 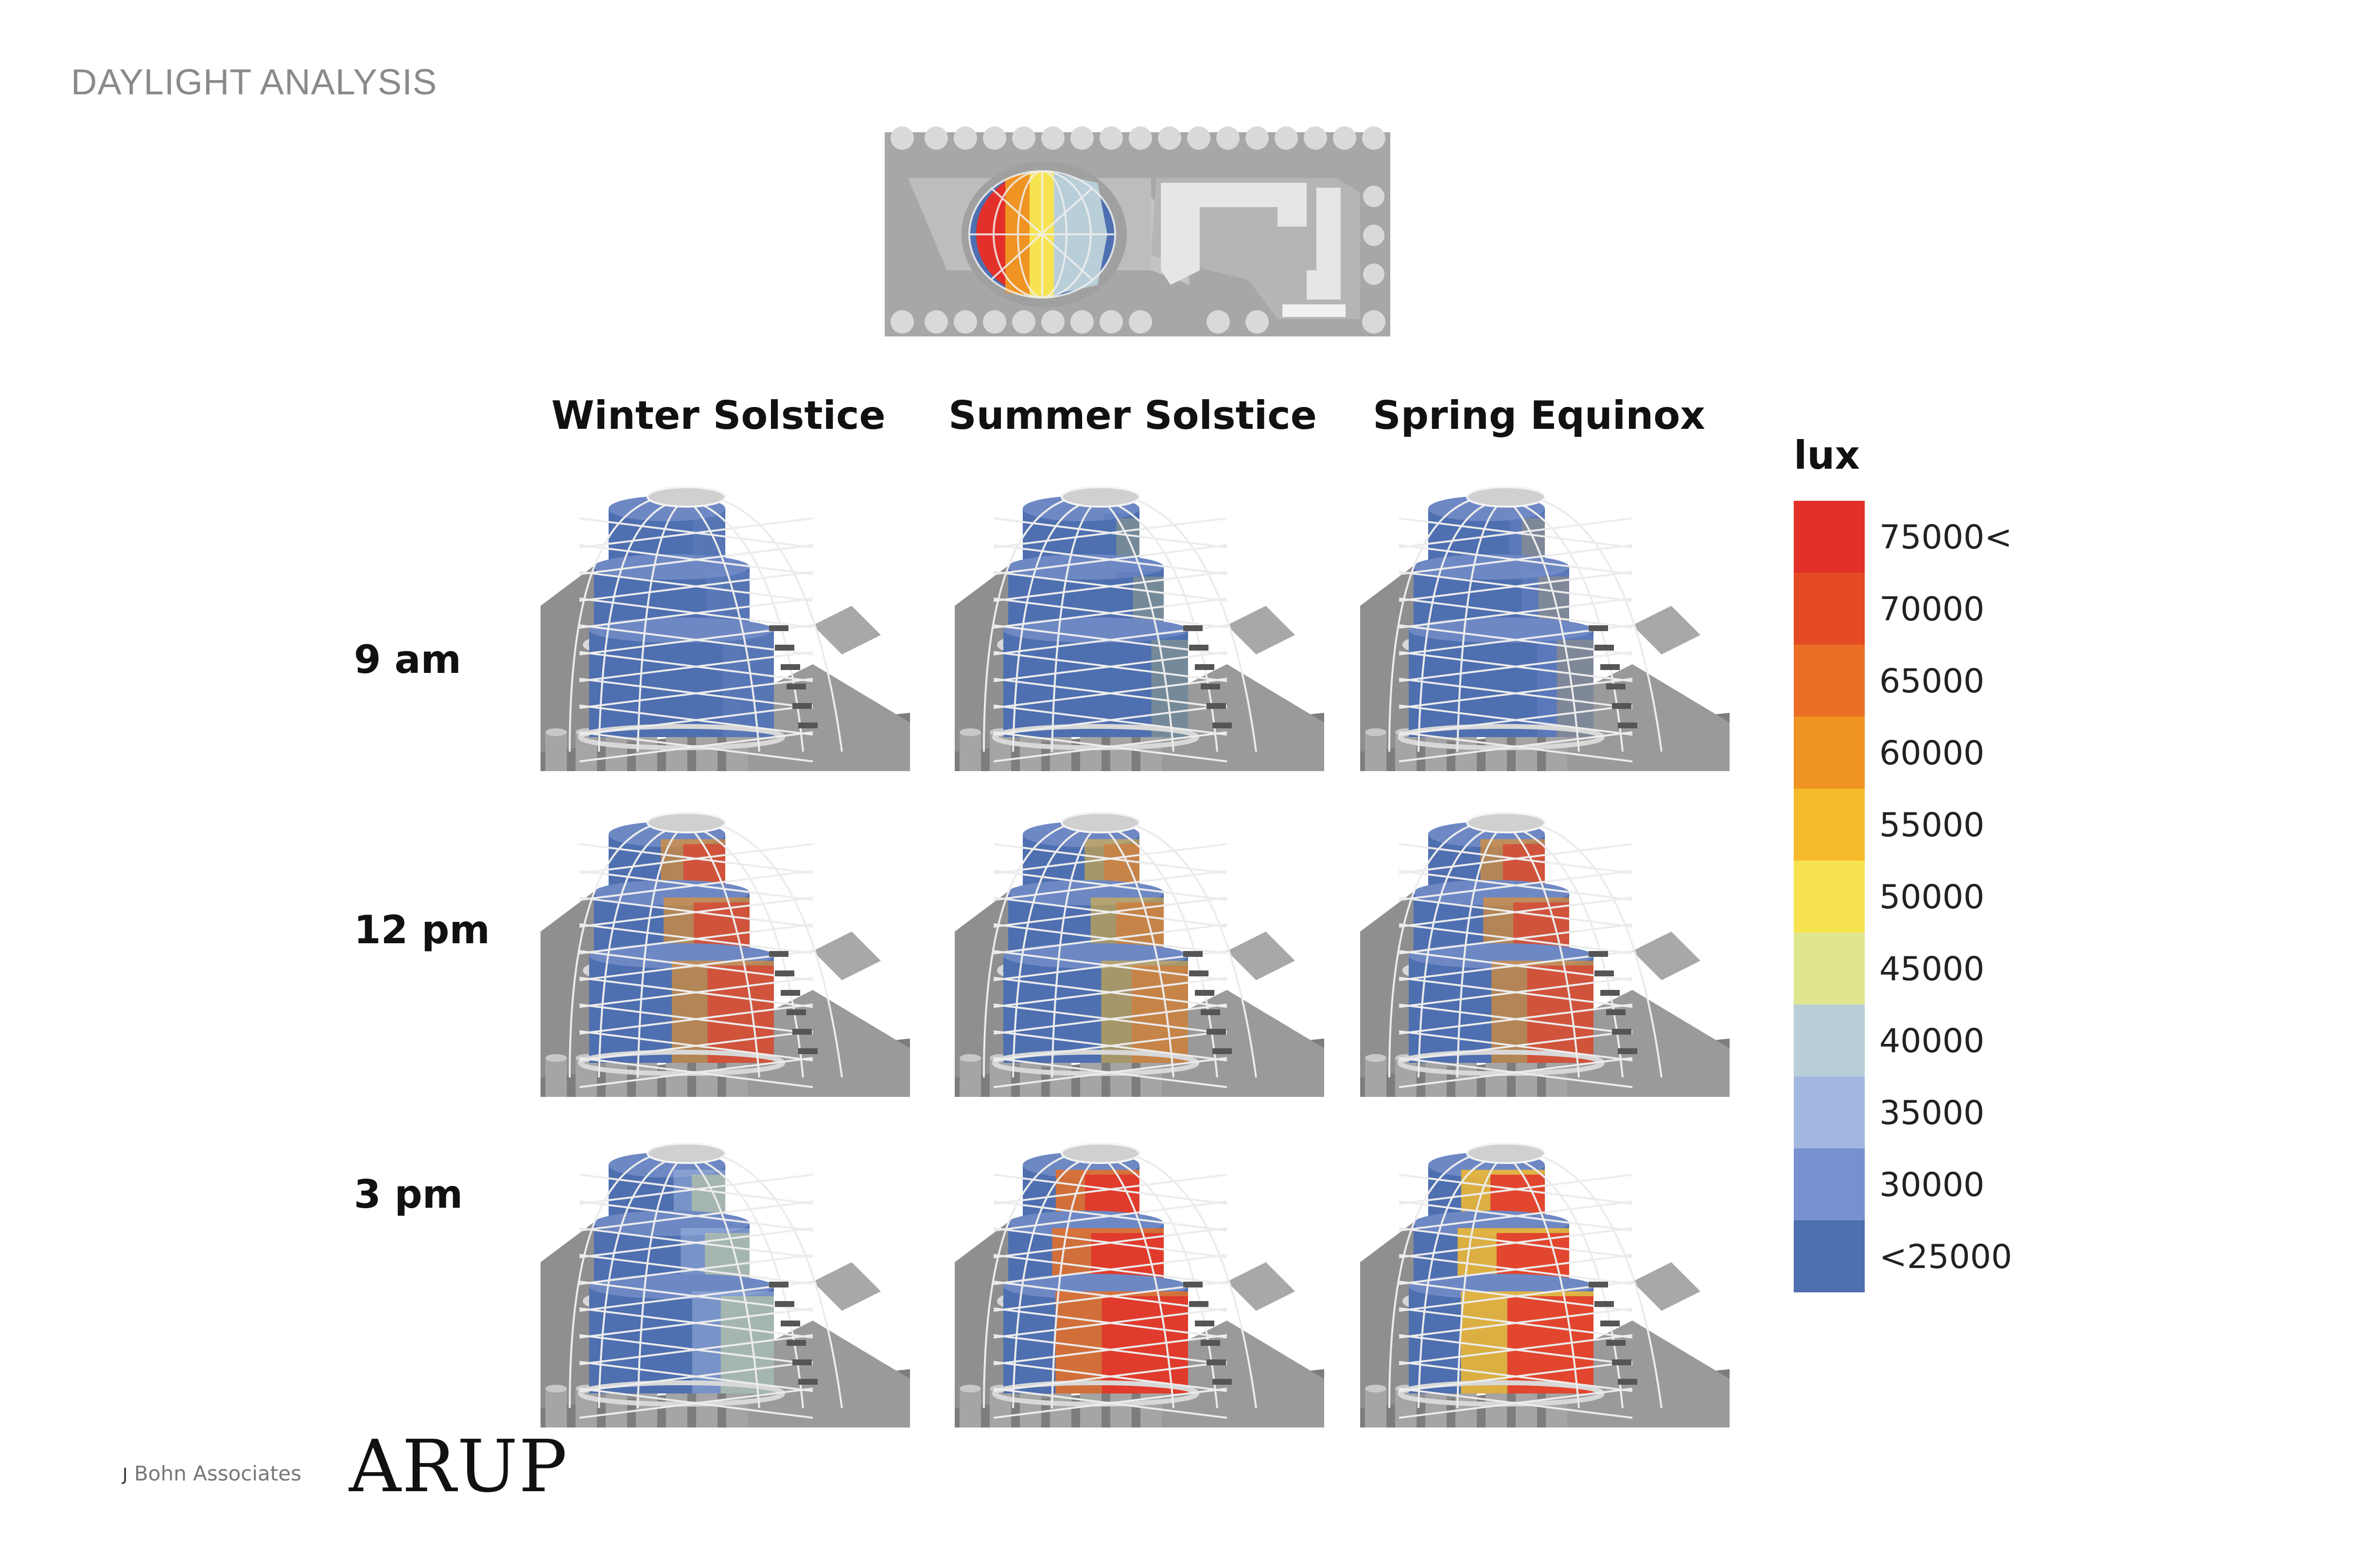 I want to click on firm-credit: J Bohn Associates, so click(x=211, y=1473).